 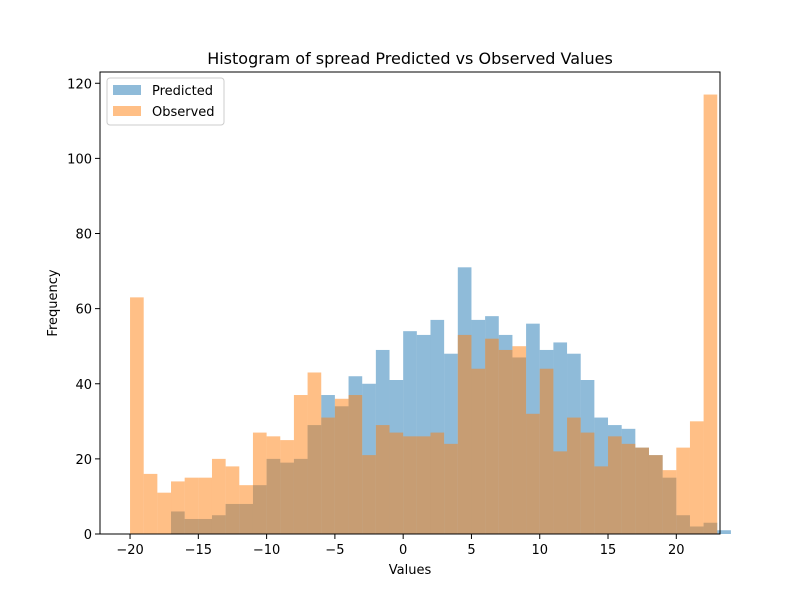 What do you see at coordinates (724, 532) in the screenshot?
I see `bar-predicted` at bounding box center [724, 532].